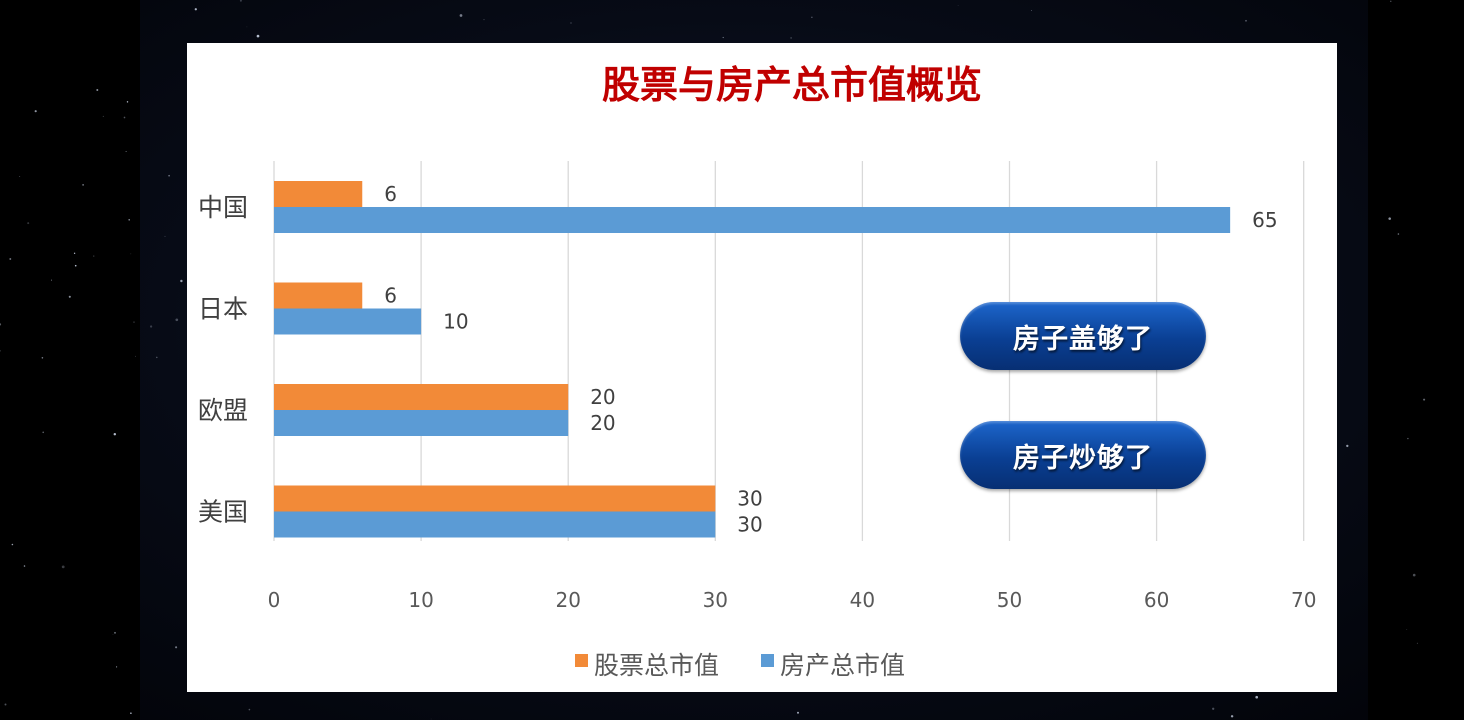 Image resolution: width=1464 pixels, height=720 pixels. I want to click on x-tick-20: 20, so click(567, 600).